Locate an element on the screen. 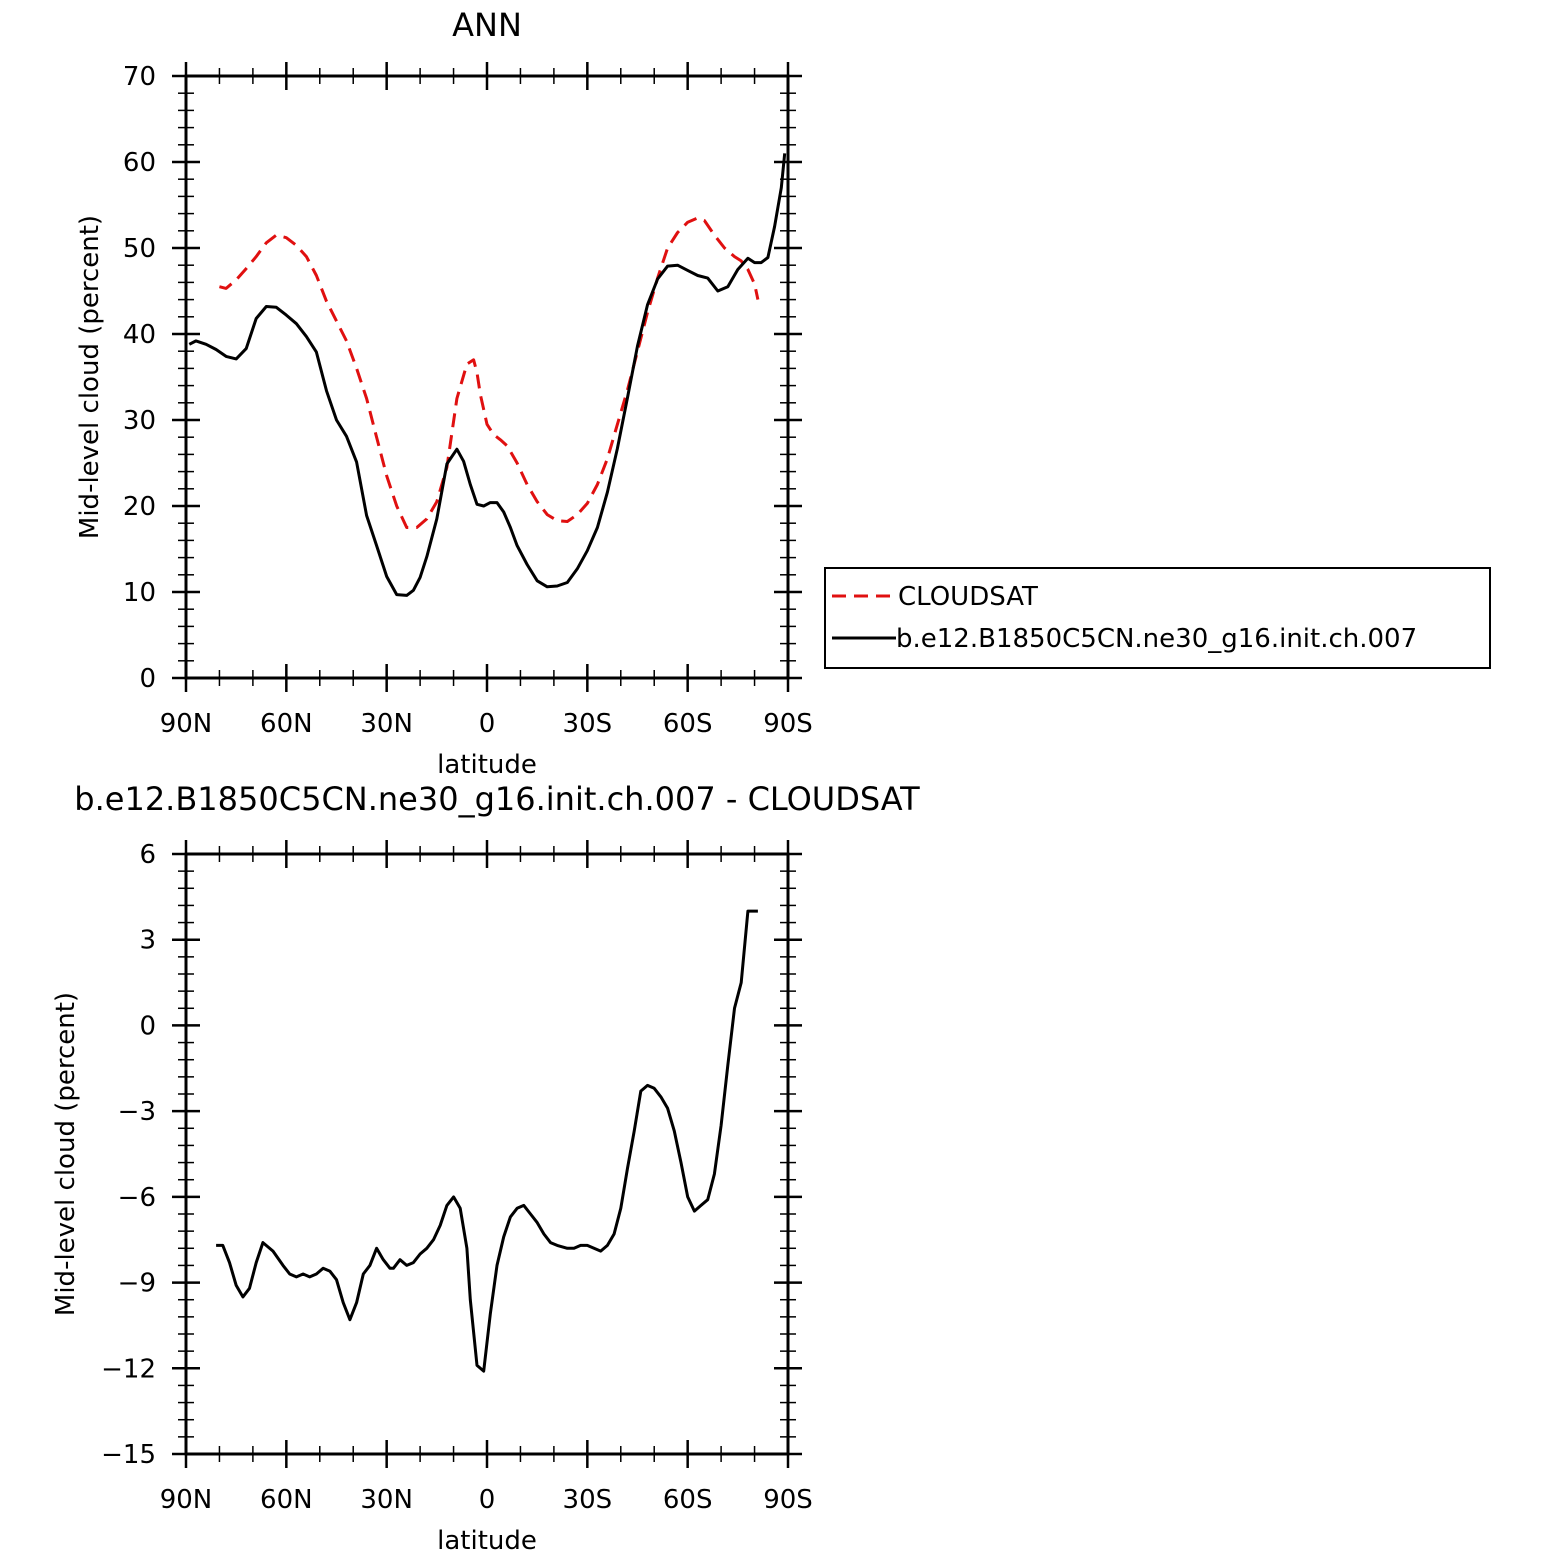 Image resolution: width=1564 pixels, height=1563 pixels. top-x-tick-label: 60S is located at coordinates (688, 724).